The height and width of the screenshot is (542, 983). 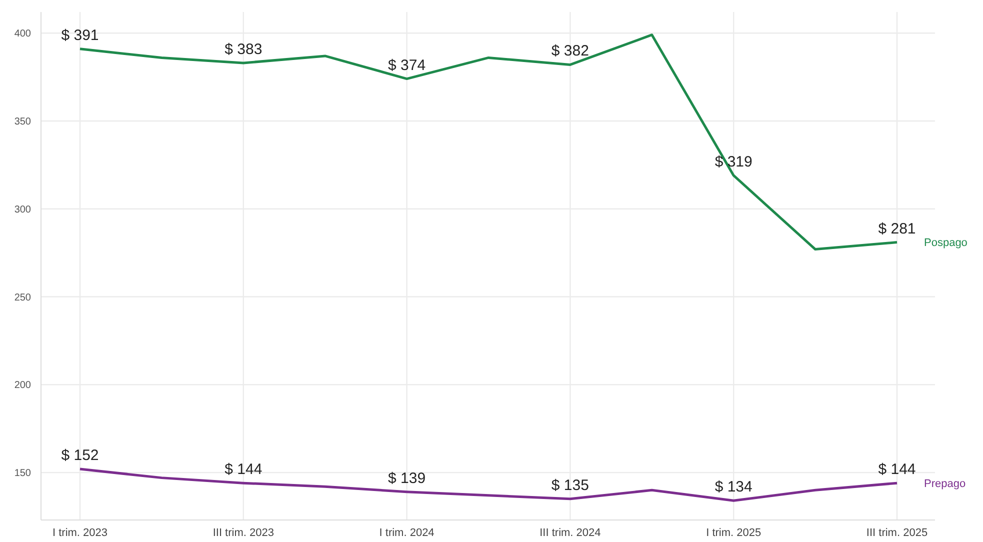 I want to click on data-label: $ 382, so click(x=570, y=51).